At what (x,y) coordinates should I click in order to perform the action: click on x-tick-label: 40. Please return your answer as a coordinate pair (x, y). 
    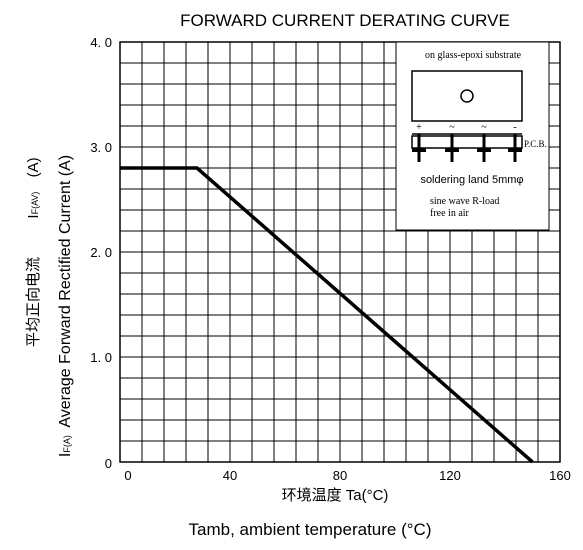
    Looking at the image, I should click on (230, 475).